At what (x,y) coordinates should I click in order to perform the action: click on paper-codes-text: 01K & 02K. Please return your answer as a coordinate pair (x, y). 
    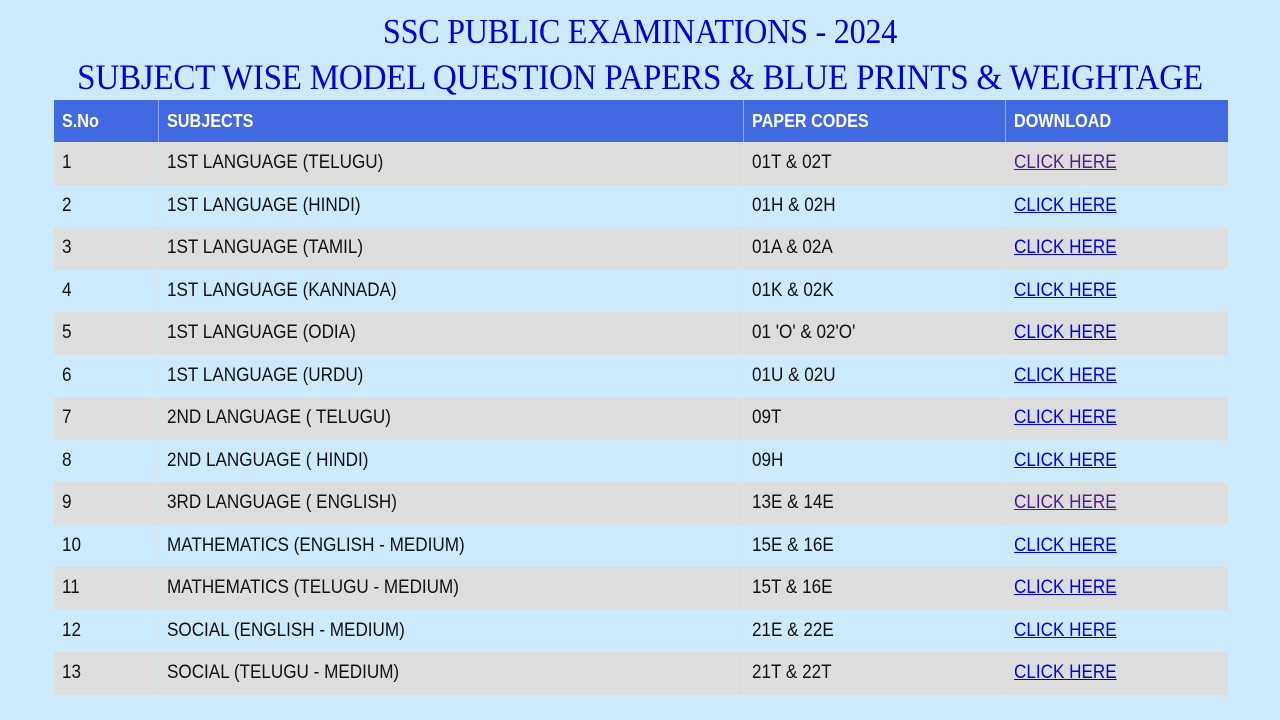
    Looking at the image, I should click on (792, 290).